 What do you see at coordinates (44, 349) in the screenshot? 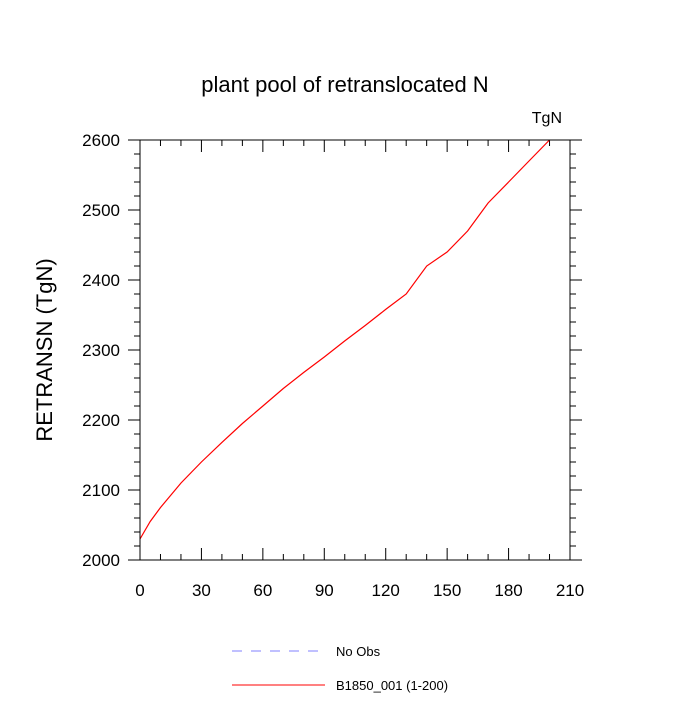
I see `y-axis-label: RETRANSN (TgN)` at bounding box center [44, 349].